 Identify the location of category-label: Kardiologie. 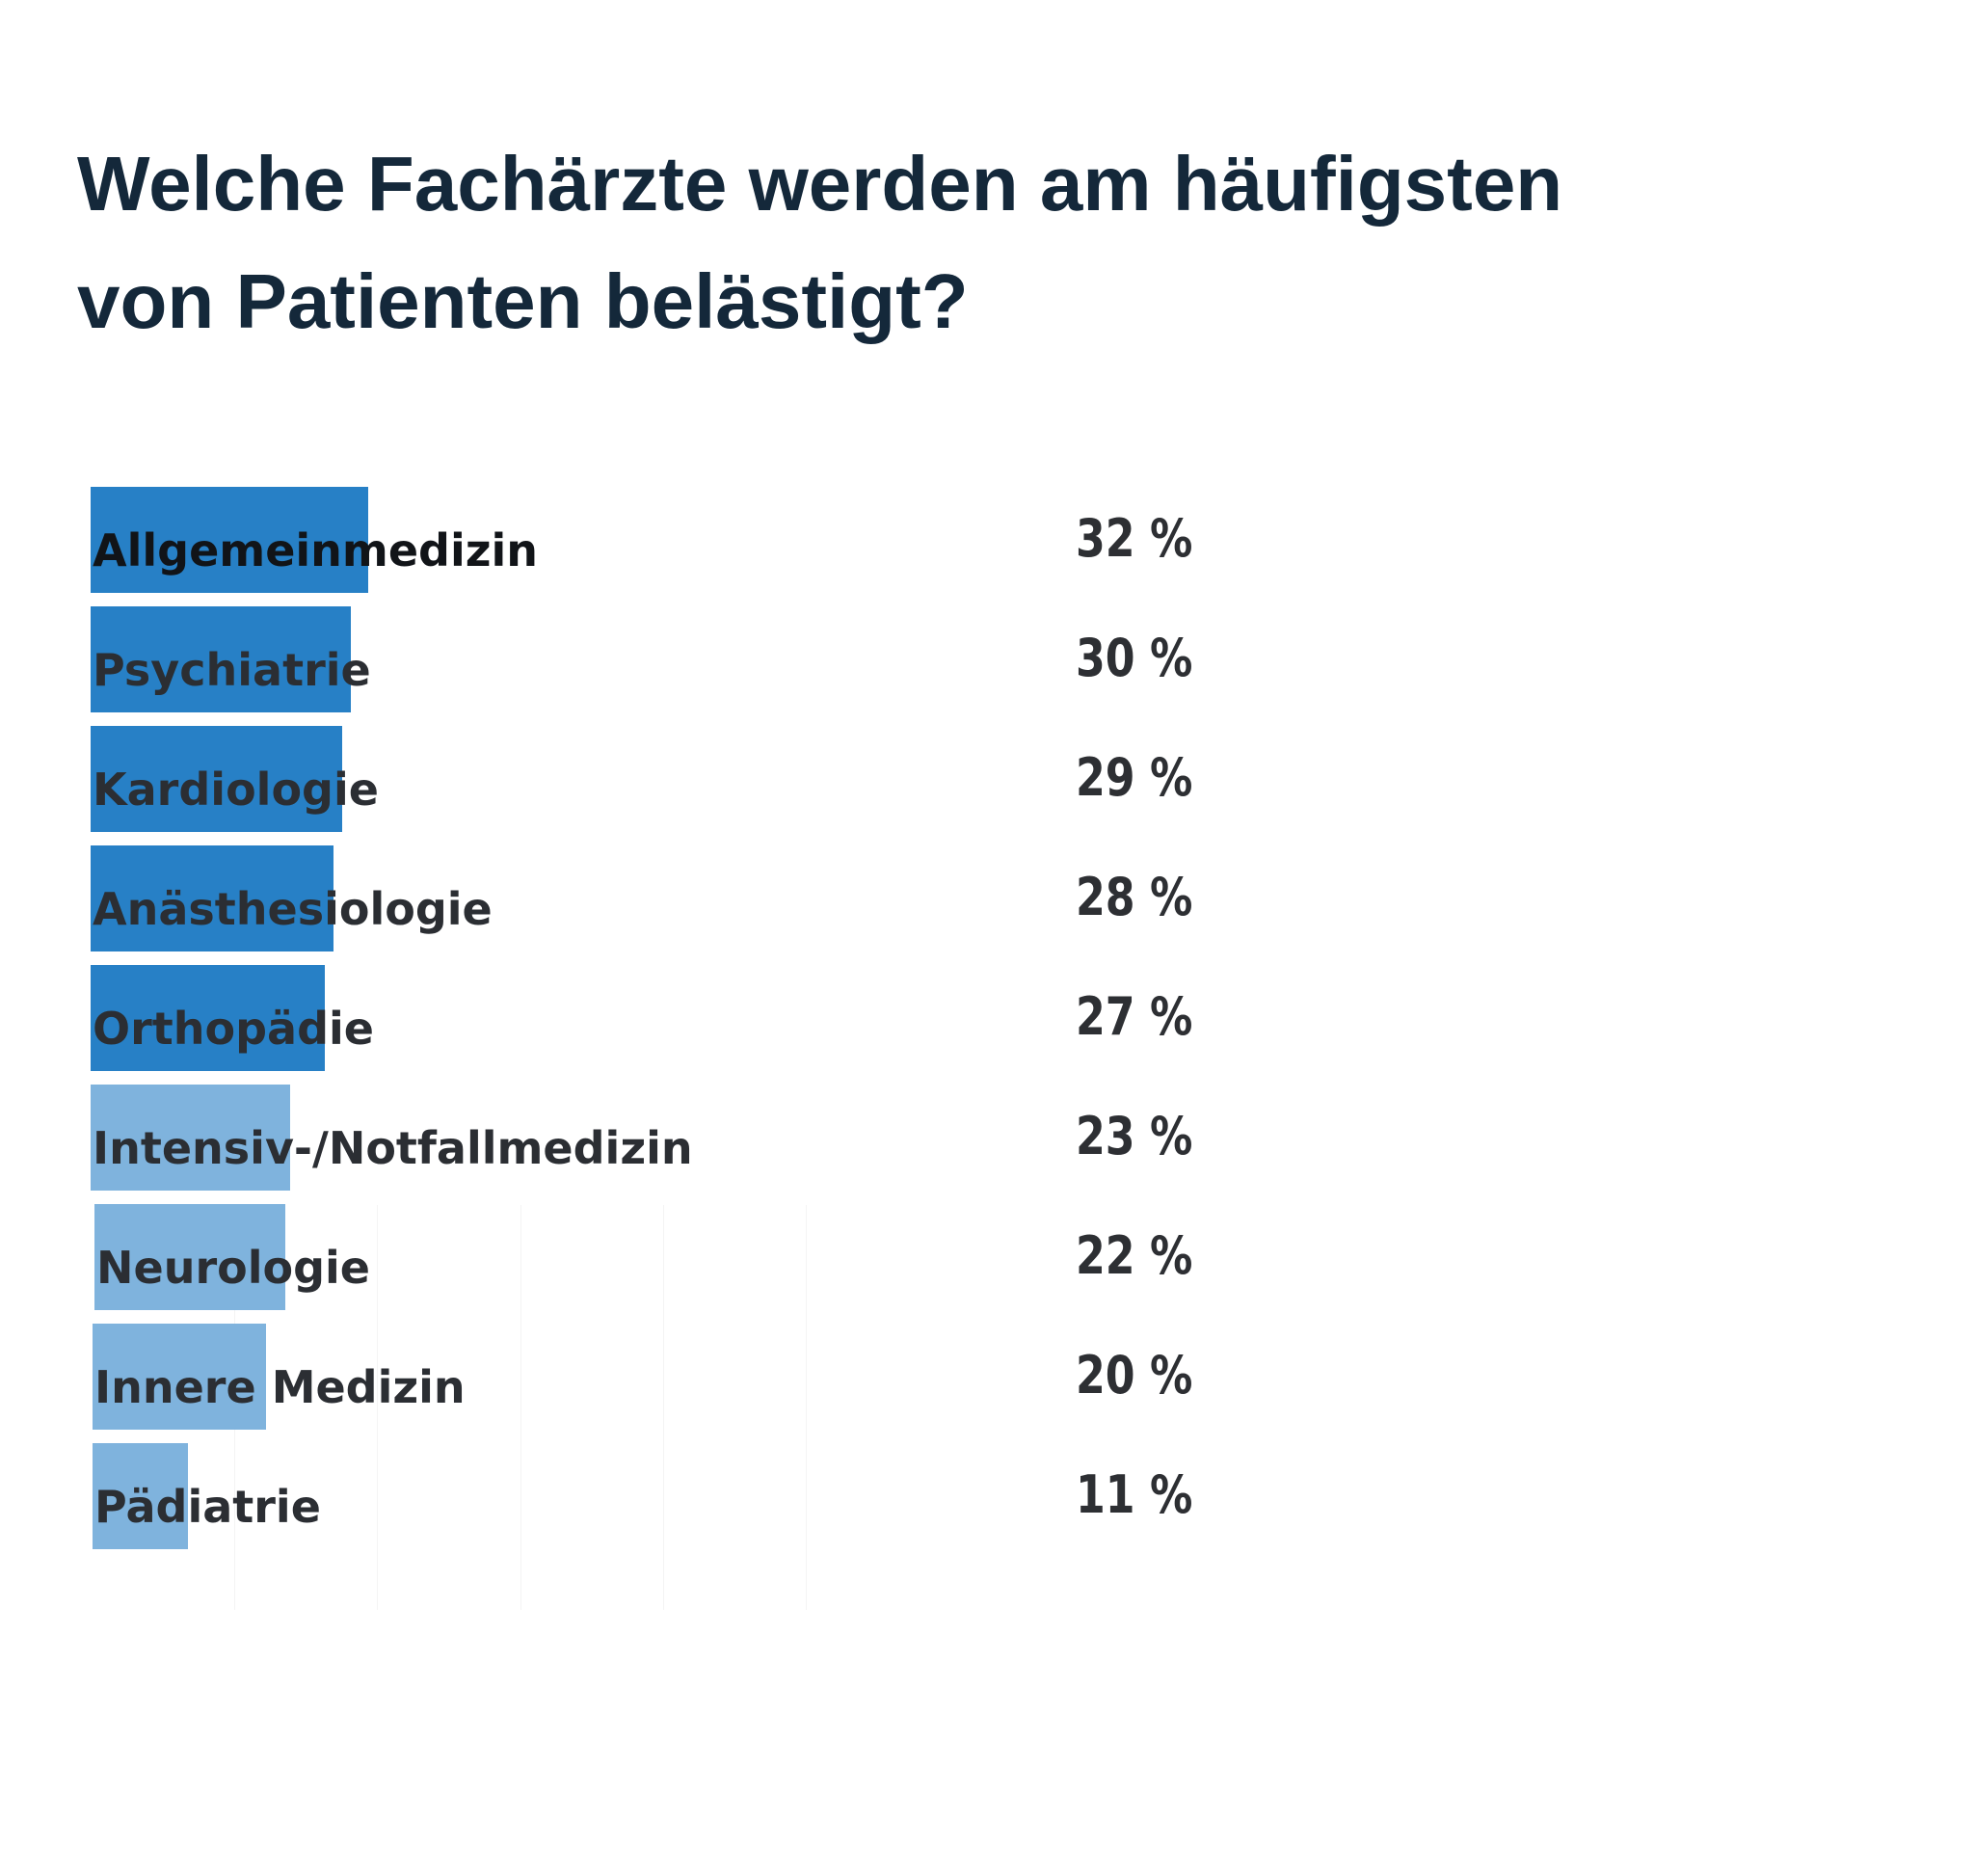
(236, 790).